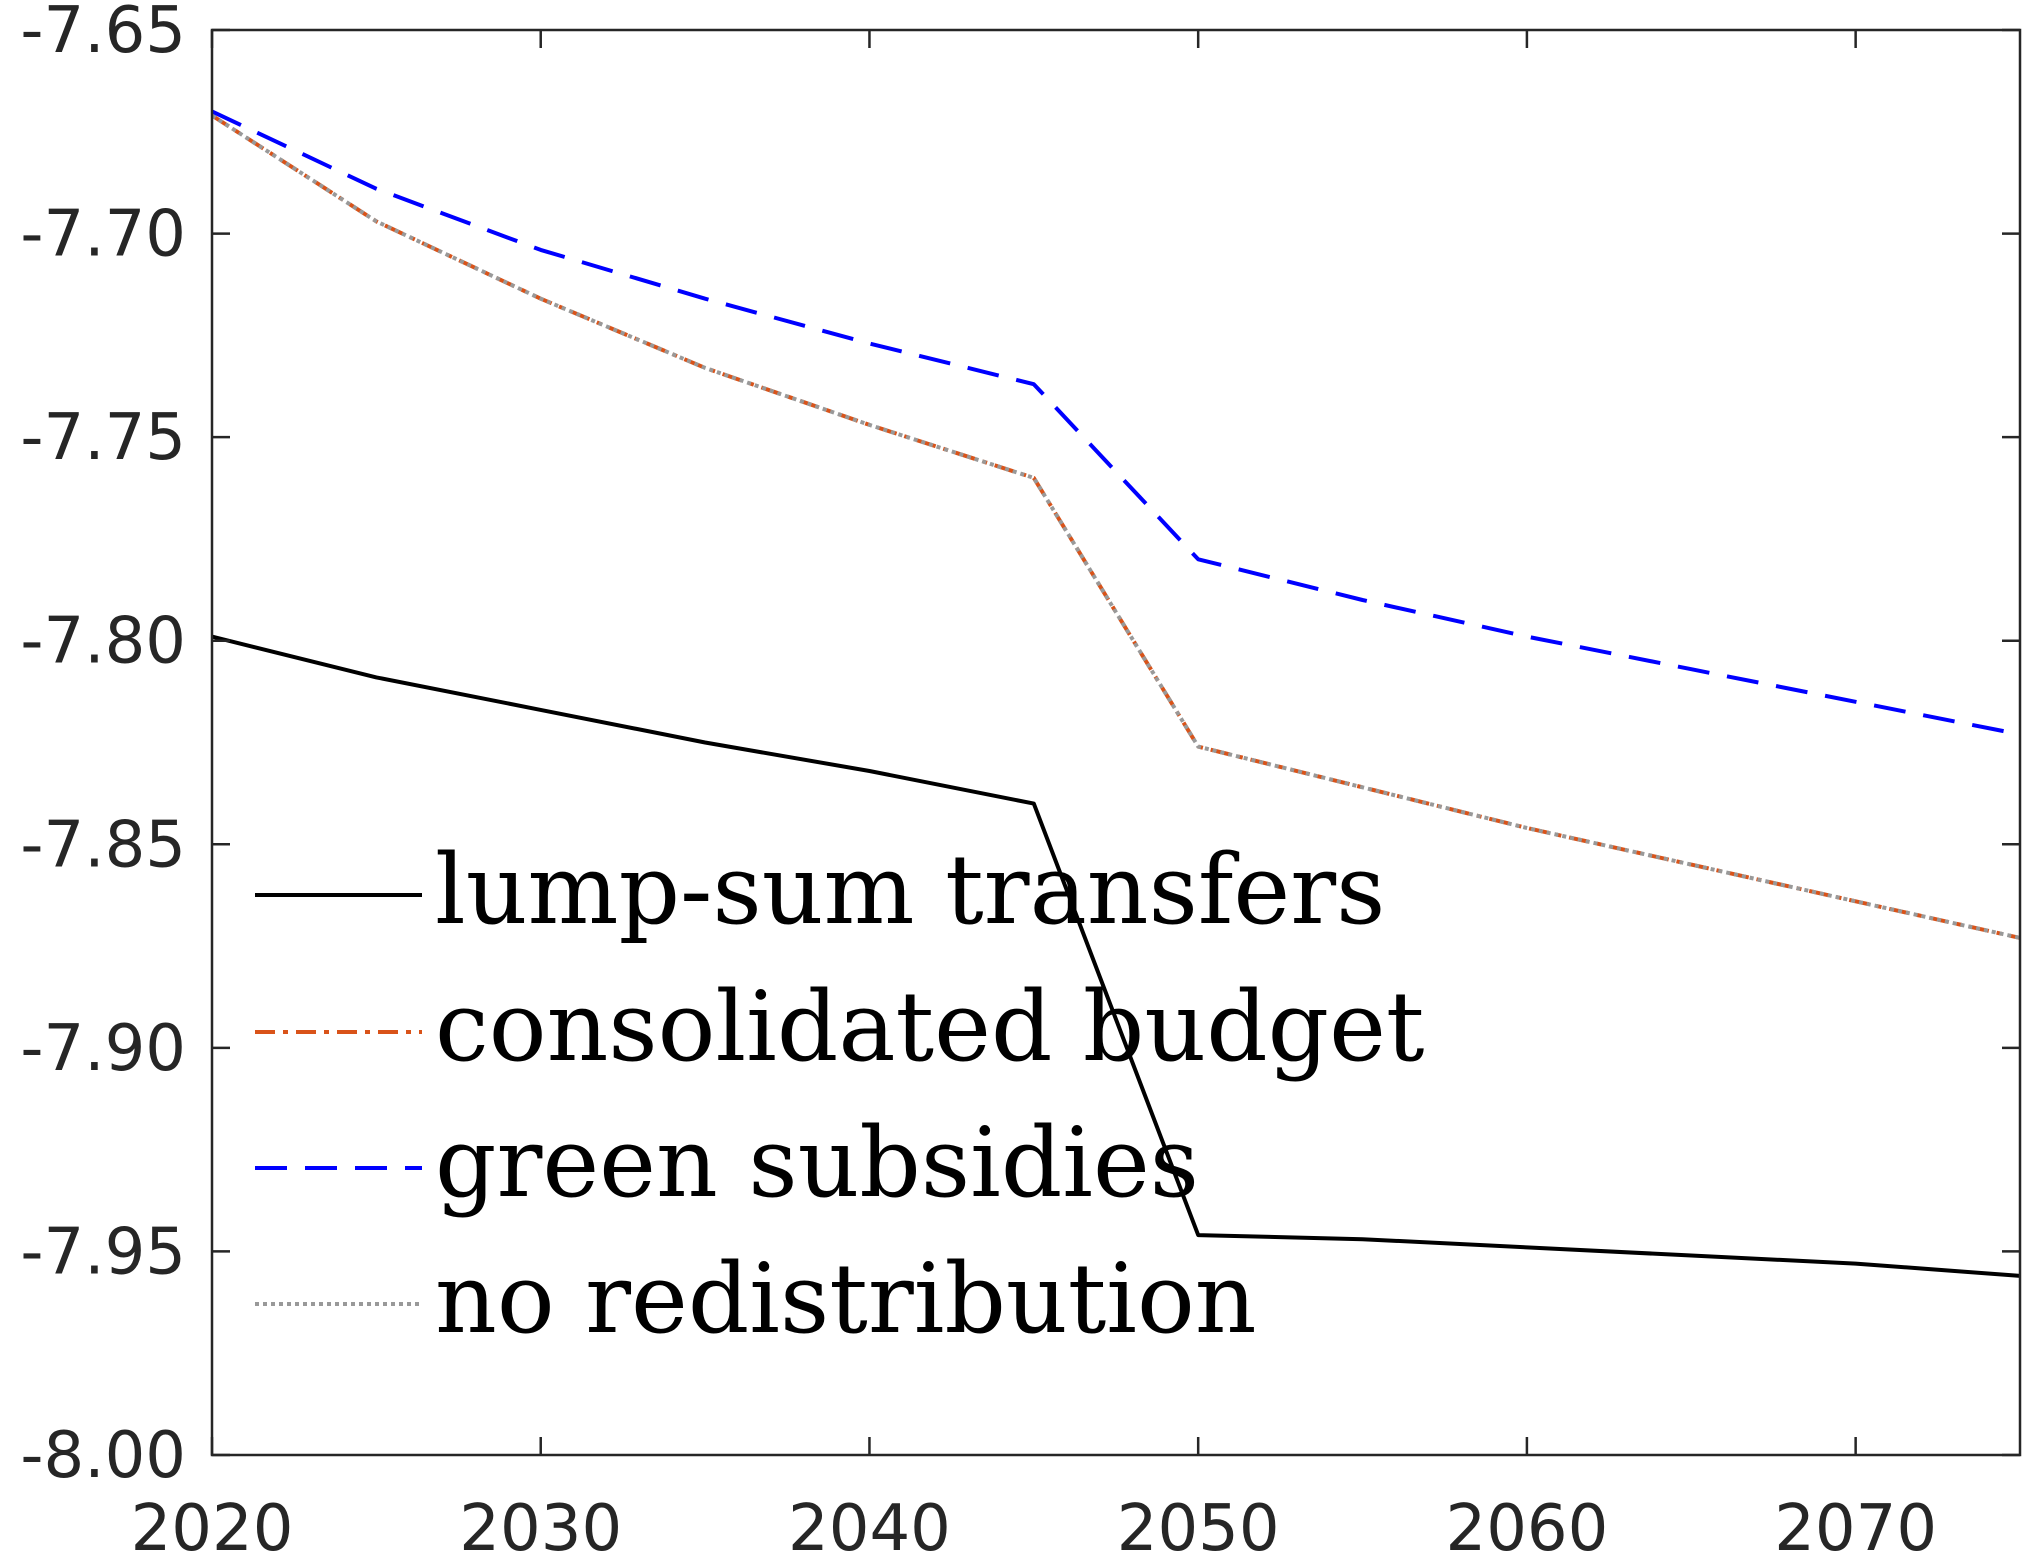 This screenshot has width=2023, height=1554. Describe the element at coordinates (540, 1523) in the screenshot. I see `x-tick-label: 2030` at that location.